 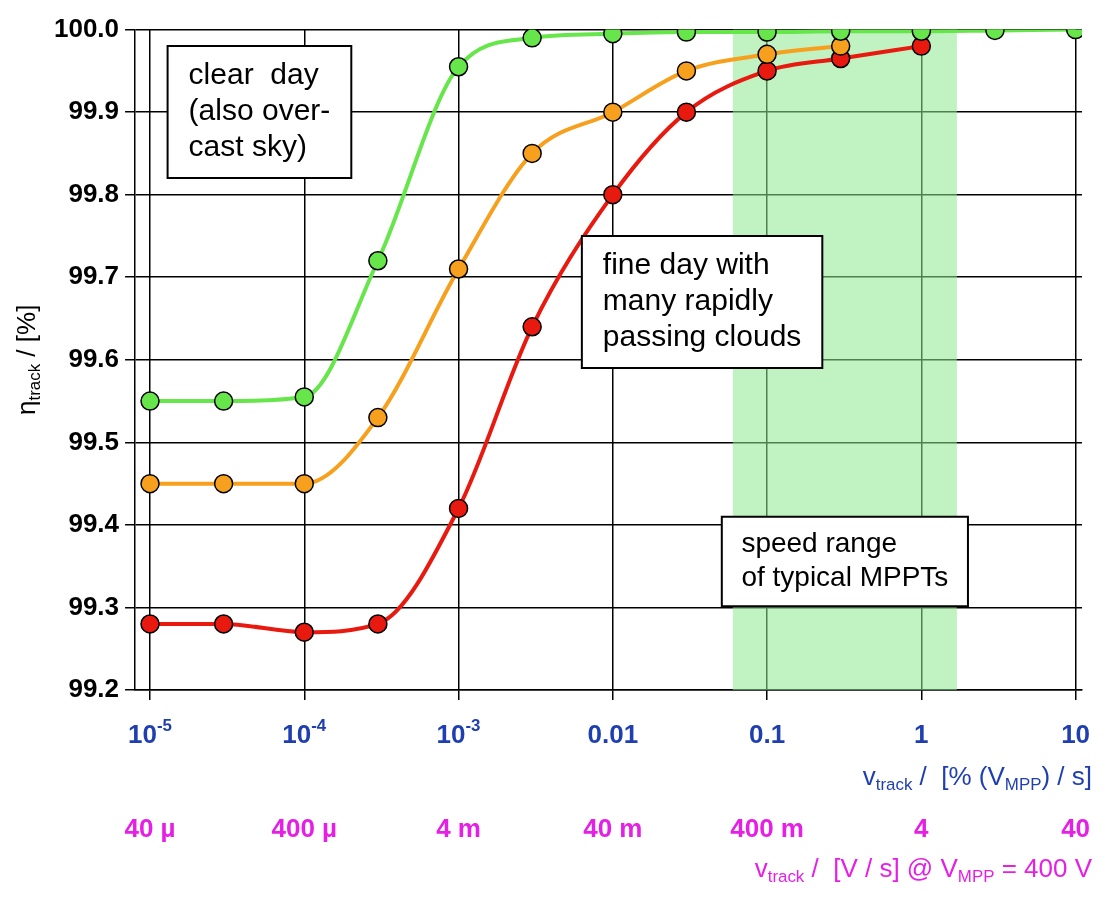 I want to click on text: 400 µ, so click(x=304, y=828).